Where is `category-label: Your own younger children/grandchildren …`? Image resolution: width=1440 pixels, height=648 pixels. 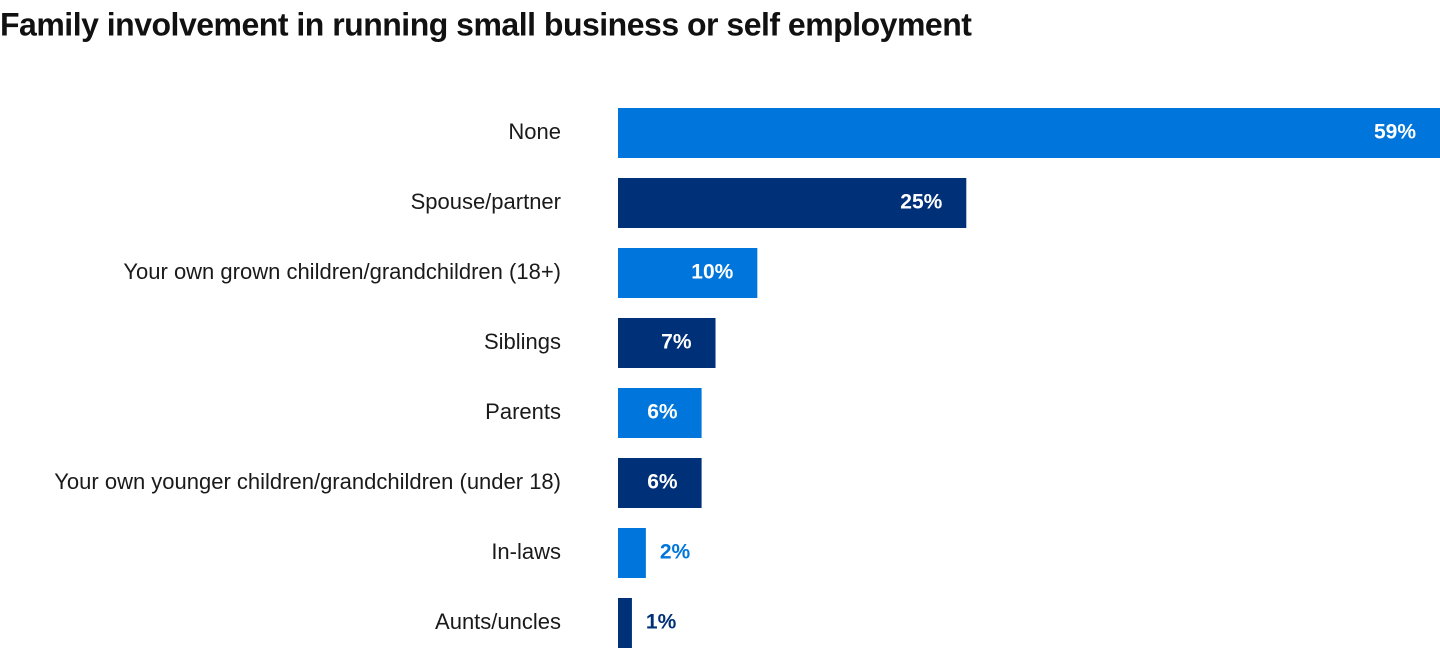 category-label: Your own younger children/grandchildren … is located at coordinates (307, 481).